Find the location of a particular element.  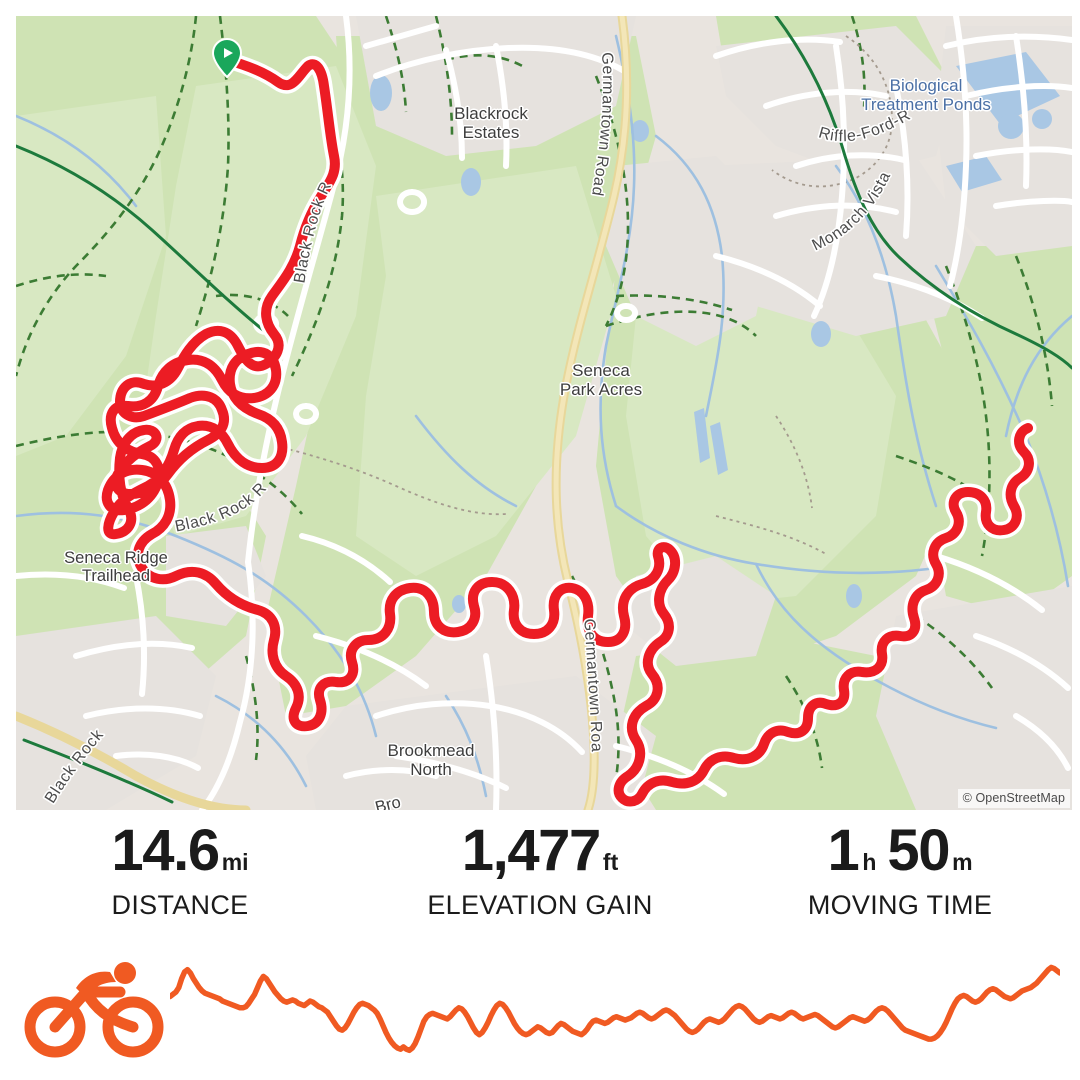

moving-time-hours: 1 is located at coordinates (843, 850).